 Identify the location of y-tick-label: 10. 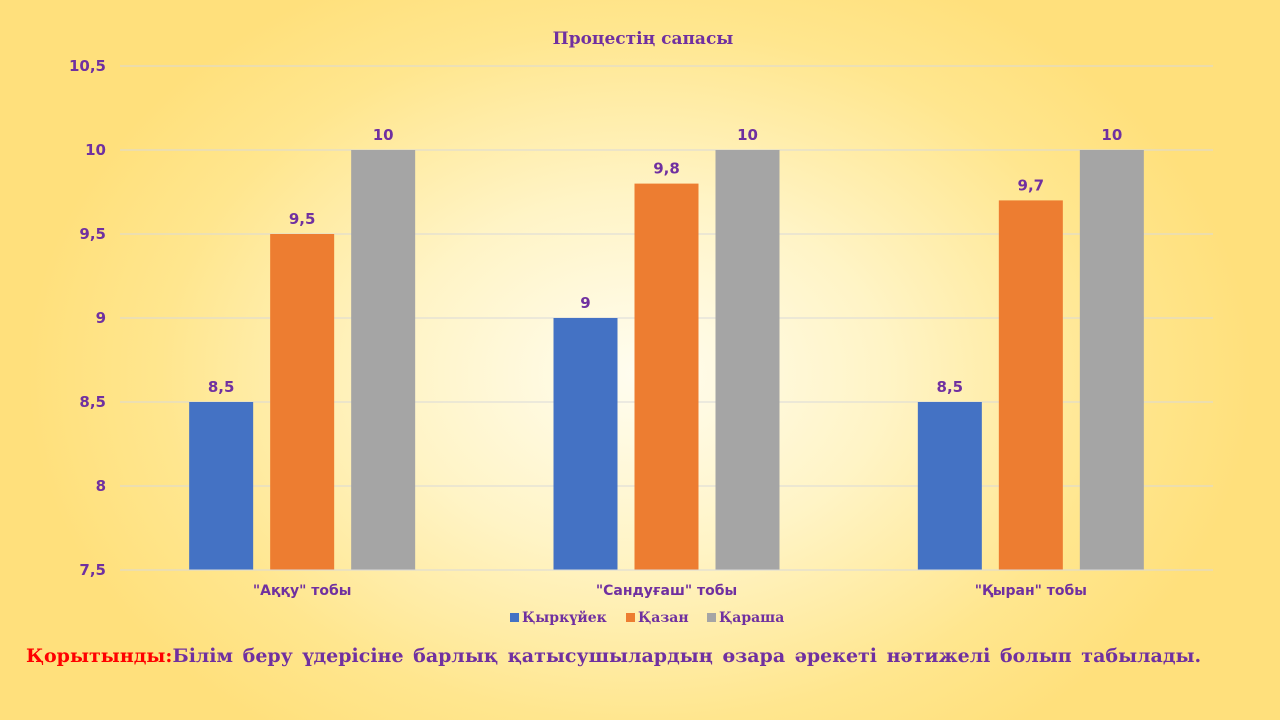
(95, 150).